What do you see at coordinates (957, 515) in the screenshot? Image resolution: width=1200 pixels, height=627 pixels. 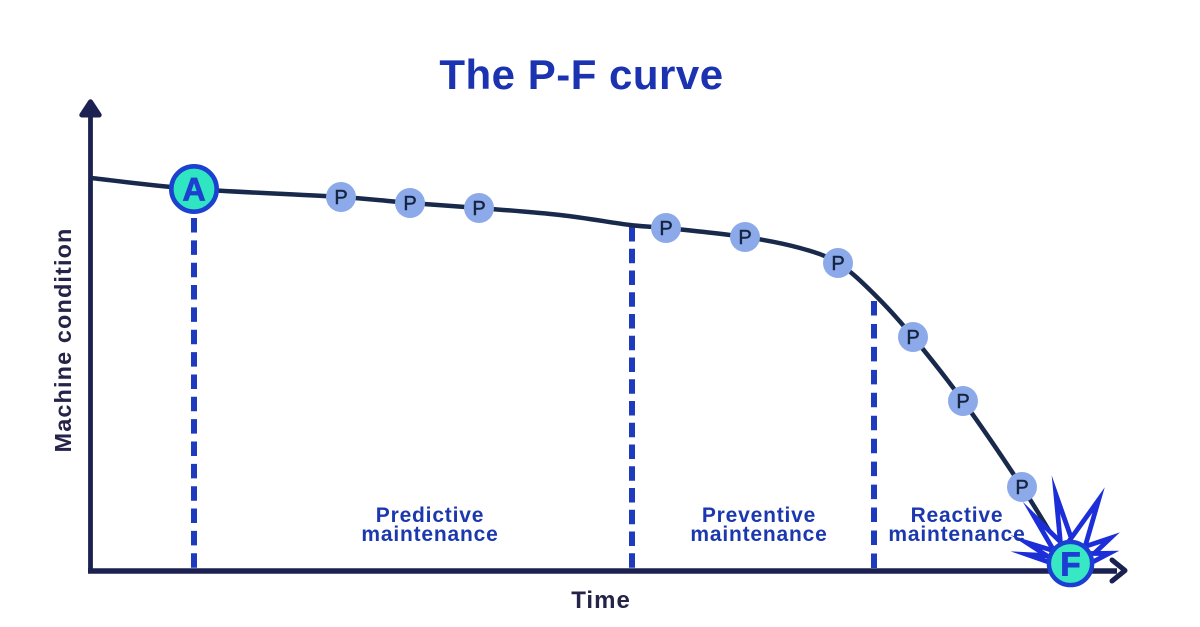 I see `svg-text: Reactive` at bounding box center [957, 515].